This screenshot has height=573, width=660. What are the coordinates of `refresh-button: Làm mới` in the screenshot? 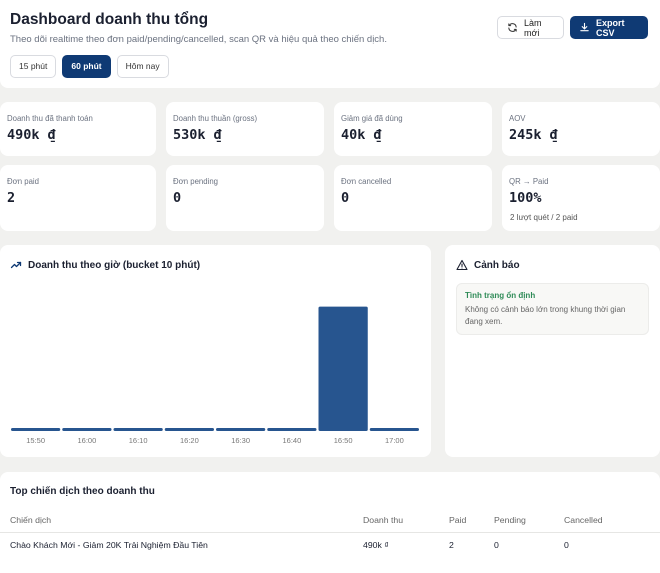 It's located at (530, 27).